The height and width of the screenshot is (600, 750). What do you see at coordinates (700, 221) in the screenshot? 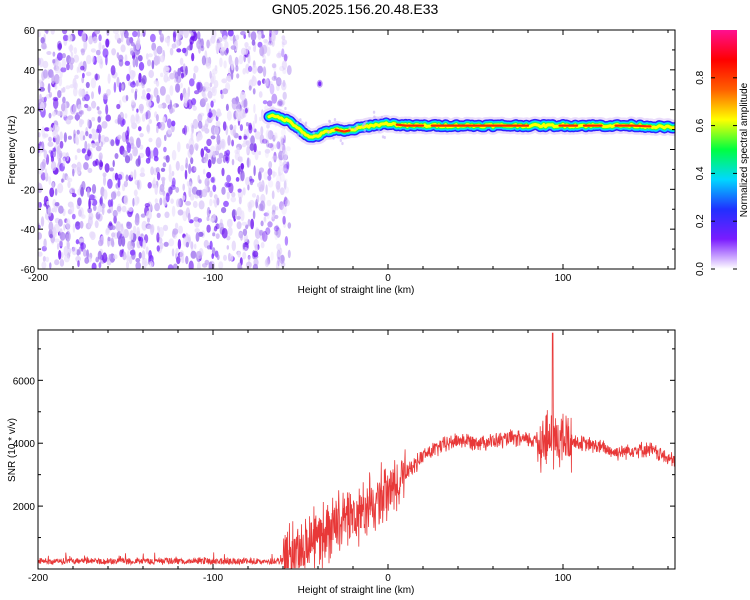
I see `colorbar-tick-label: 0.2` at bounding box center [700, 221].